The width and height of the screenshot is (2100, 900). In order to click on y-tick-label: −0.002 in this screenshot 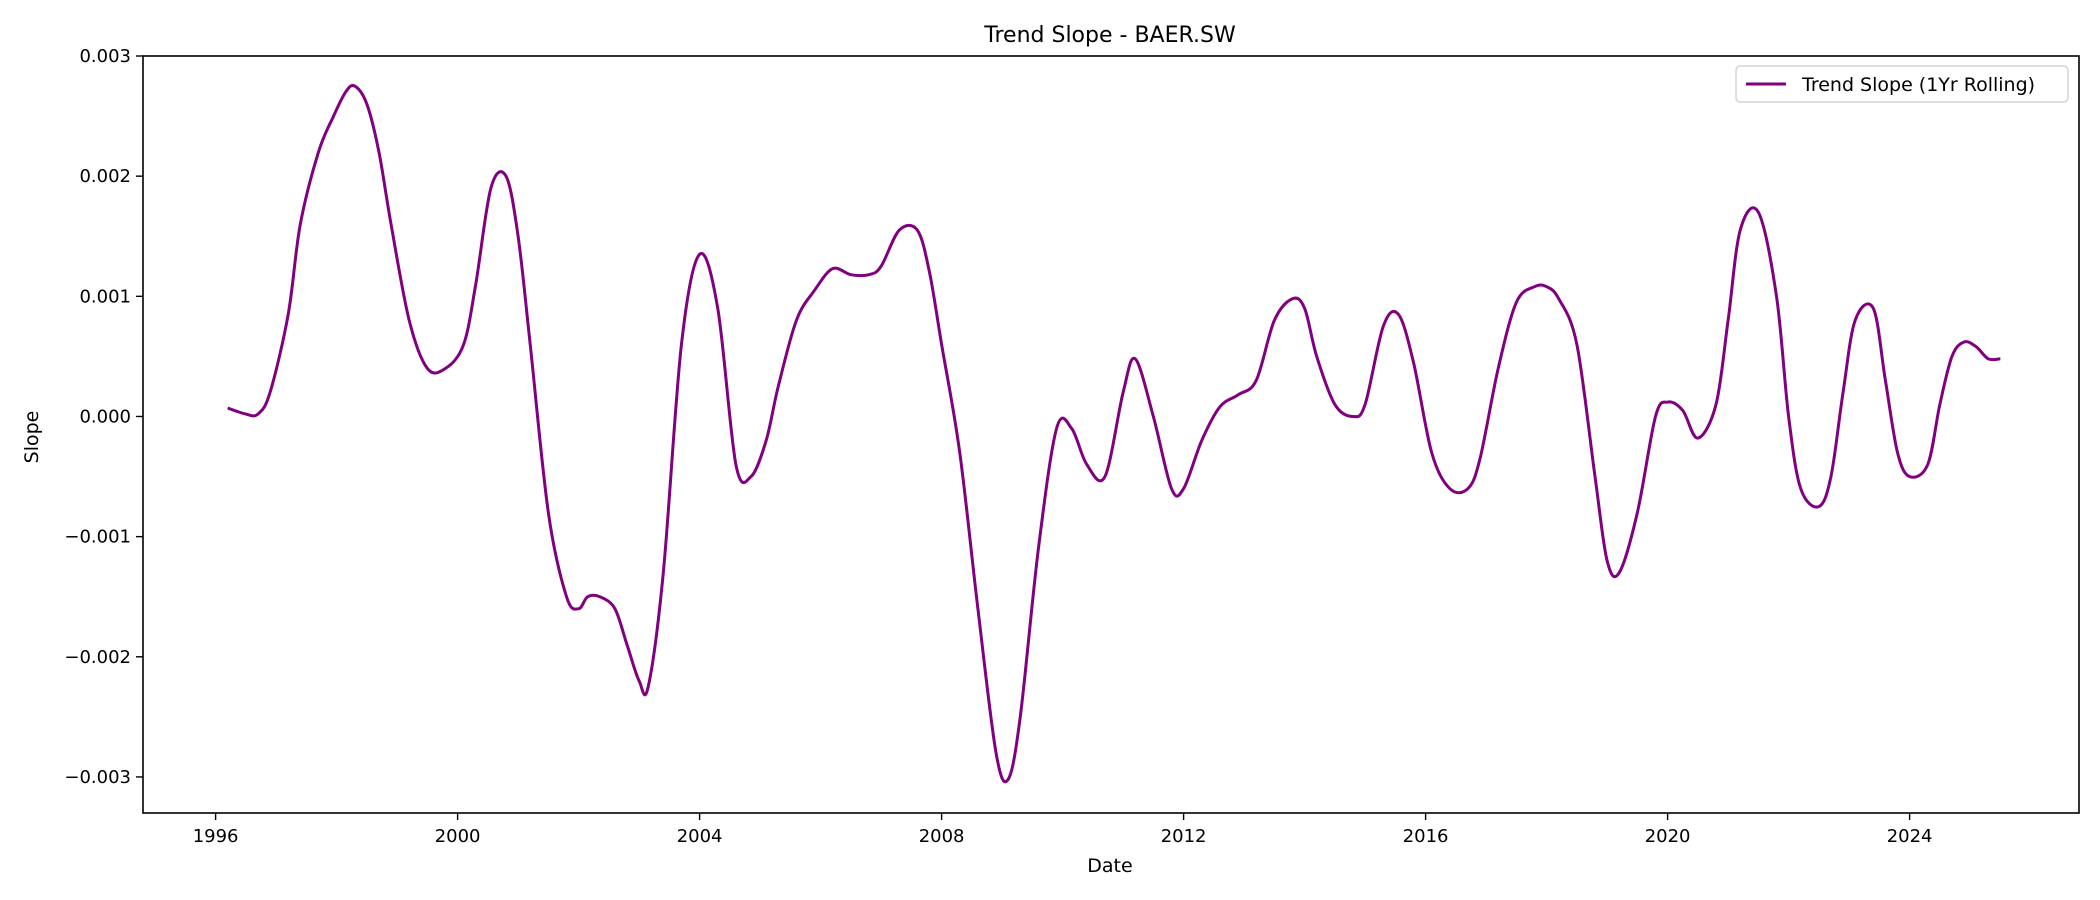, I will do `click(97, 657)`.